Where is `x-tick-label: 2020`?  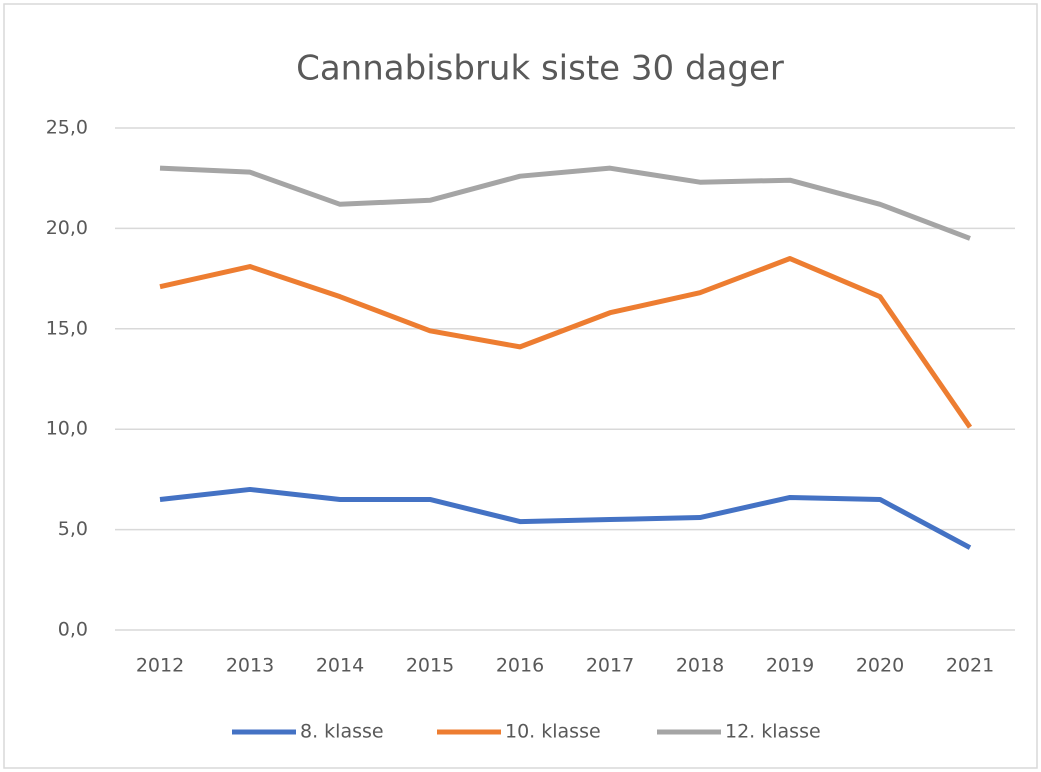 x-tick-label: 2020 is located at coordinates (880, 666).